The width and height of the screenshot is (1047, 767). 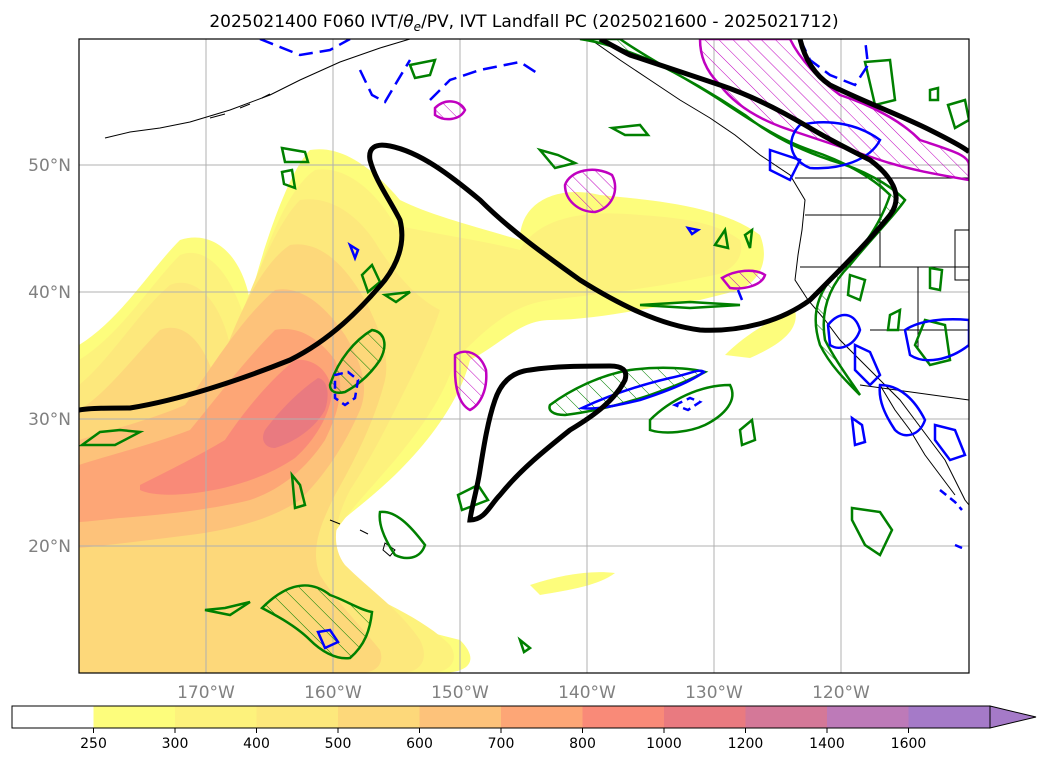 What do you see at coordinates (93, 744) in the screenshot?
I see `colorbar-label: 250` at bounding box center [93, 744].